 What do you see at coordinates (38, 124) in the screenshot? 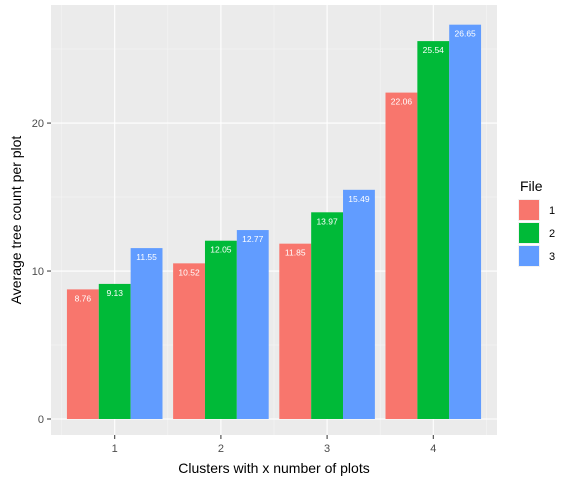
I see `y-tick-label: 20` at bounding box center [38, 124].